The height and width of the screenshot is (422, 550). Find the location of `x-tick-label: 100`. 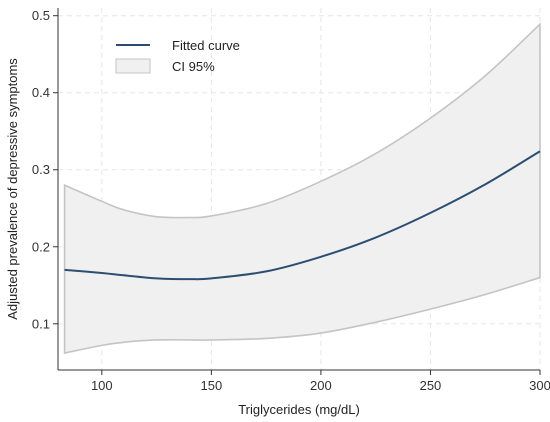

x-tick-label: 100 is located at coordinates (102, 385).